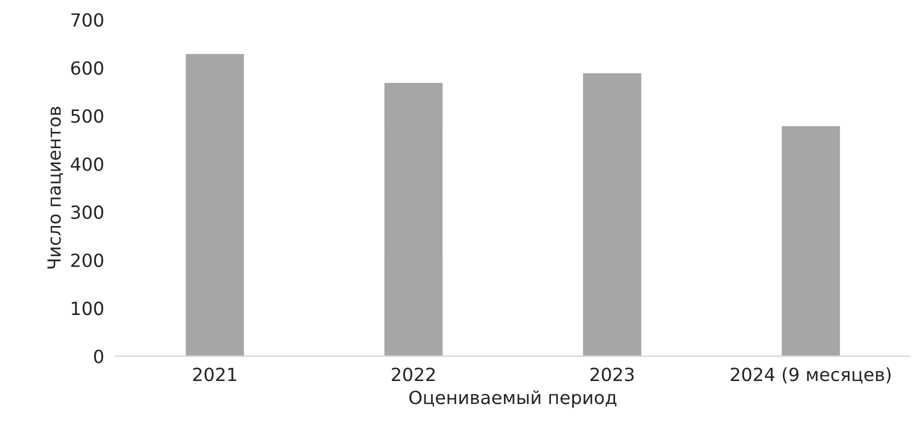 This screenshot has height=437, width=924. What do you see at coordinates (87, 212) in the screenshot?
I see `y-tick-label: 300` at bounding box center [87, 212].